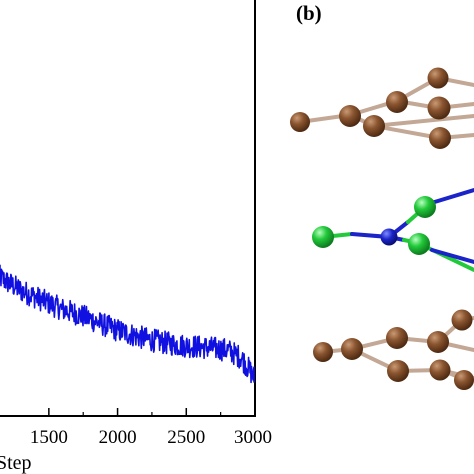 The height and width of the screenshot is (474, 474). Describe the element at coordinates (118, 437) in the screenshot. I see `x-tick-label: 2000` at that location.